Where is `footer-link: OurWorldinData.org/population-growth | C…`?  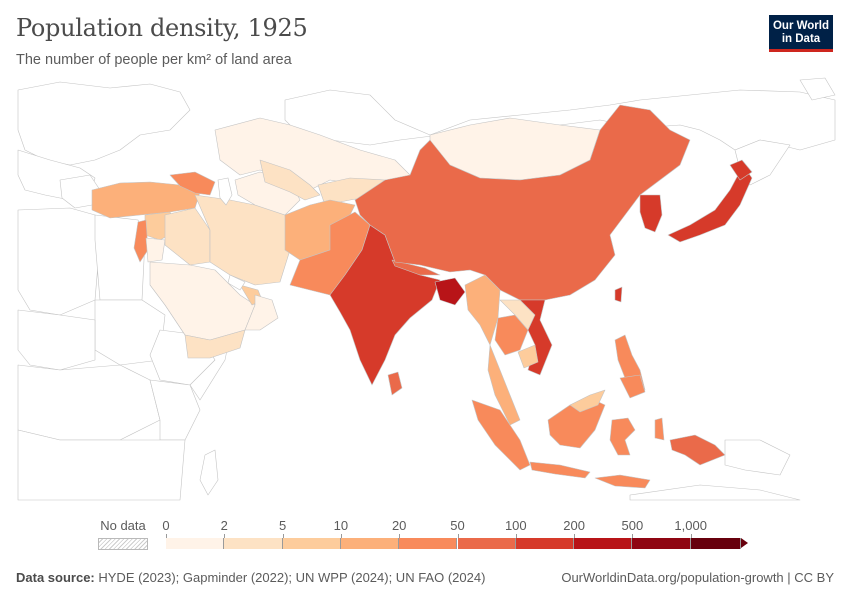 footer-link: OurWorldinData.org/population-growth | C… is located at coordinates (697, 577).